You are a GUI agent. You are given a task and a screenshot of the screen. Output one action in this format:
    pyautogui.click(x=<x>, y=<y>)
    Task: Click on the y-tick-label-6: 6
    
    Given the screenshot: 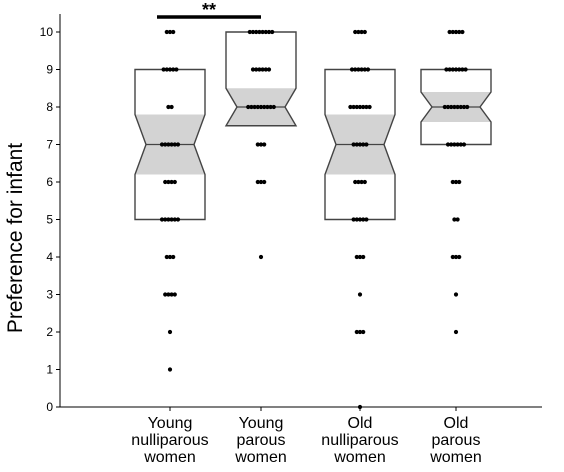 What is the action you would take?
    pyautogui.click(x=49, y=182)
    